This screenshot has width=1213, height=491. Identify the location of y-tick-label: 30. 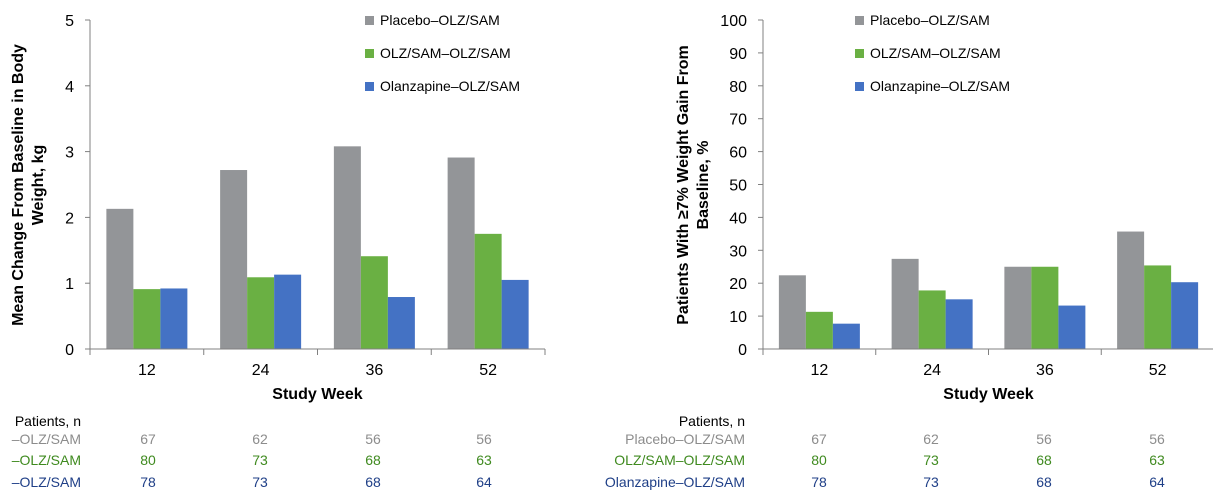
(738, 251).